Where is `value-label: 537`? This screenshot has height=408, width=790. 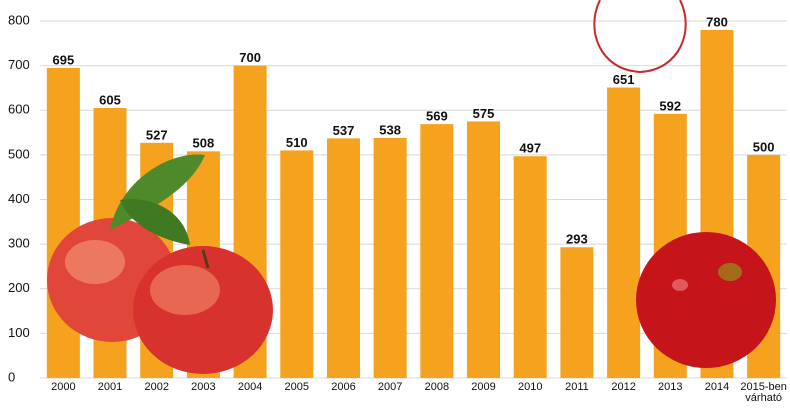 value-label: 537 is located at coordinates (344, 130).